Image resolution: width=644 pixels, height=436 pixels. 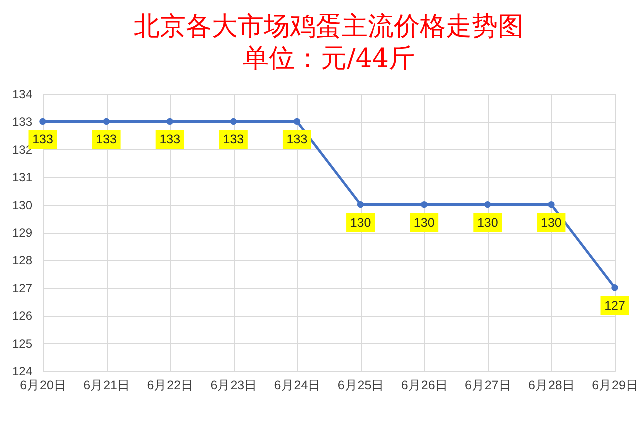 I want to click on y-tick-label: 133, so click(x=22, y=122).